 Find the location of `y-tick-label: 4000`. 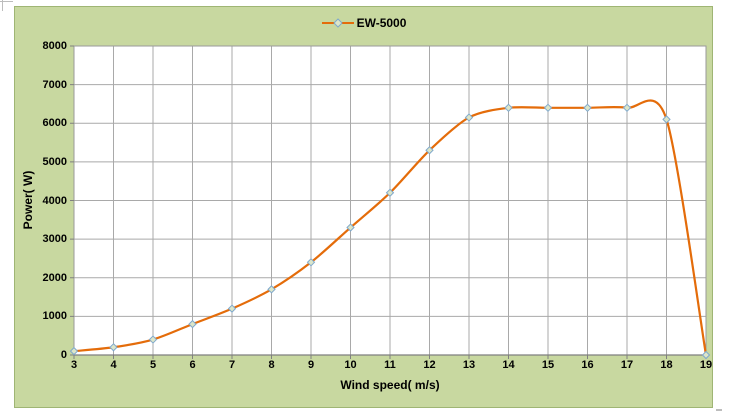

y-tick-label: 4000 is located at coordinates (54, 200).